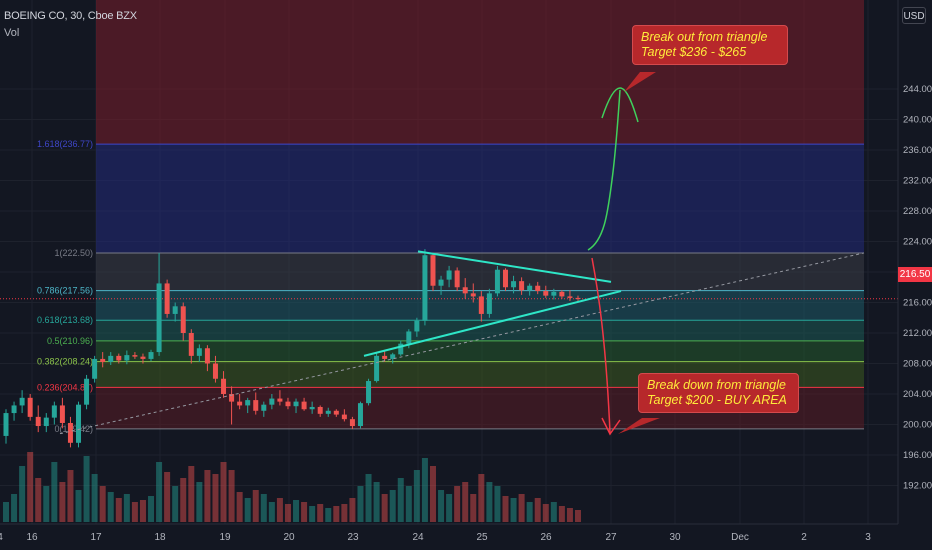 The image size is (932, 550). What do you see at coordinates (914, 15) in the screenshot?
I see `currency-button: USD` at bounding box center [914, 15].